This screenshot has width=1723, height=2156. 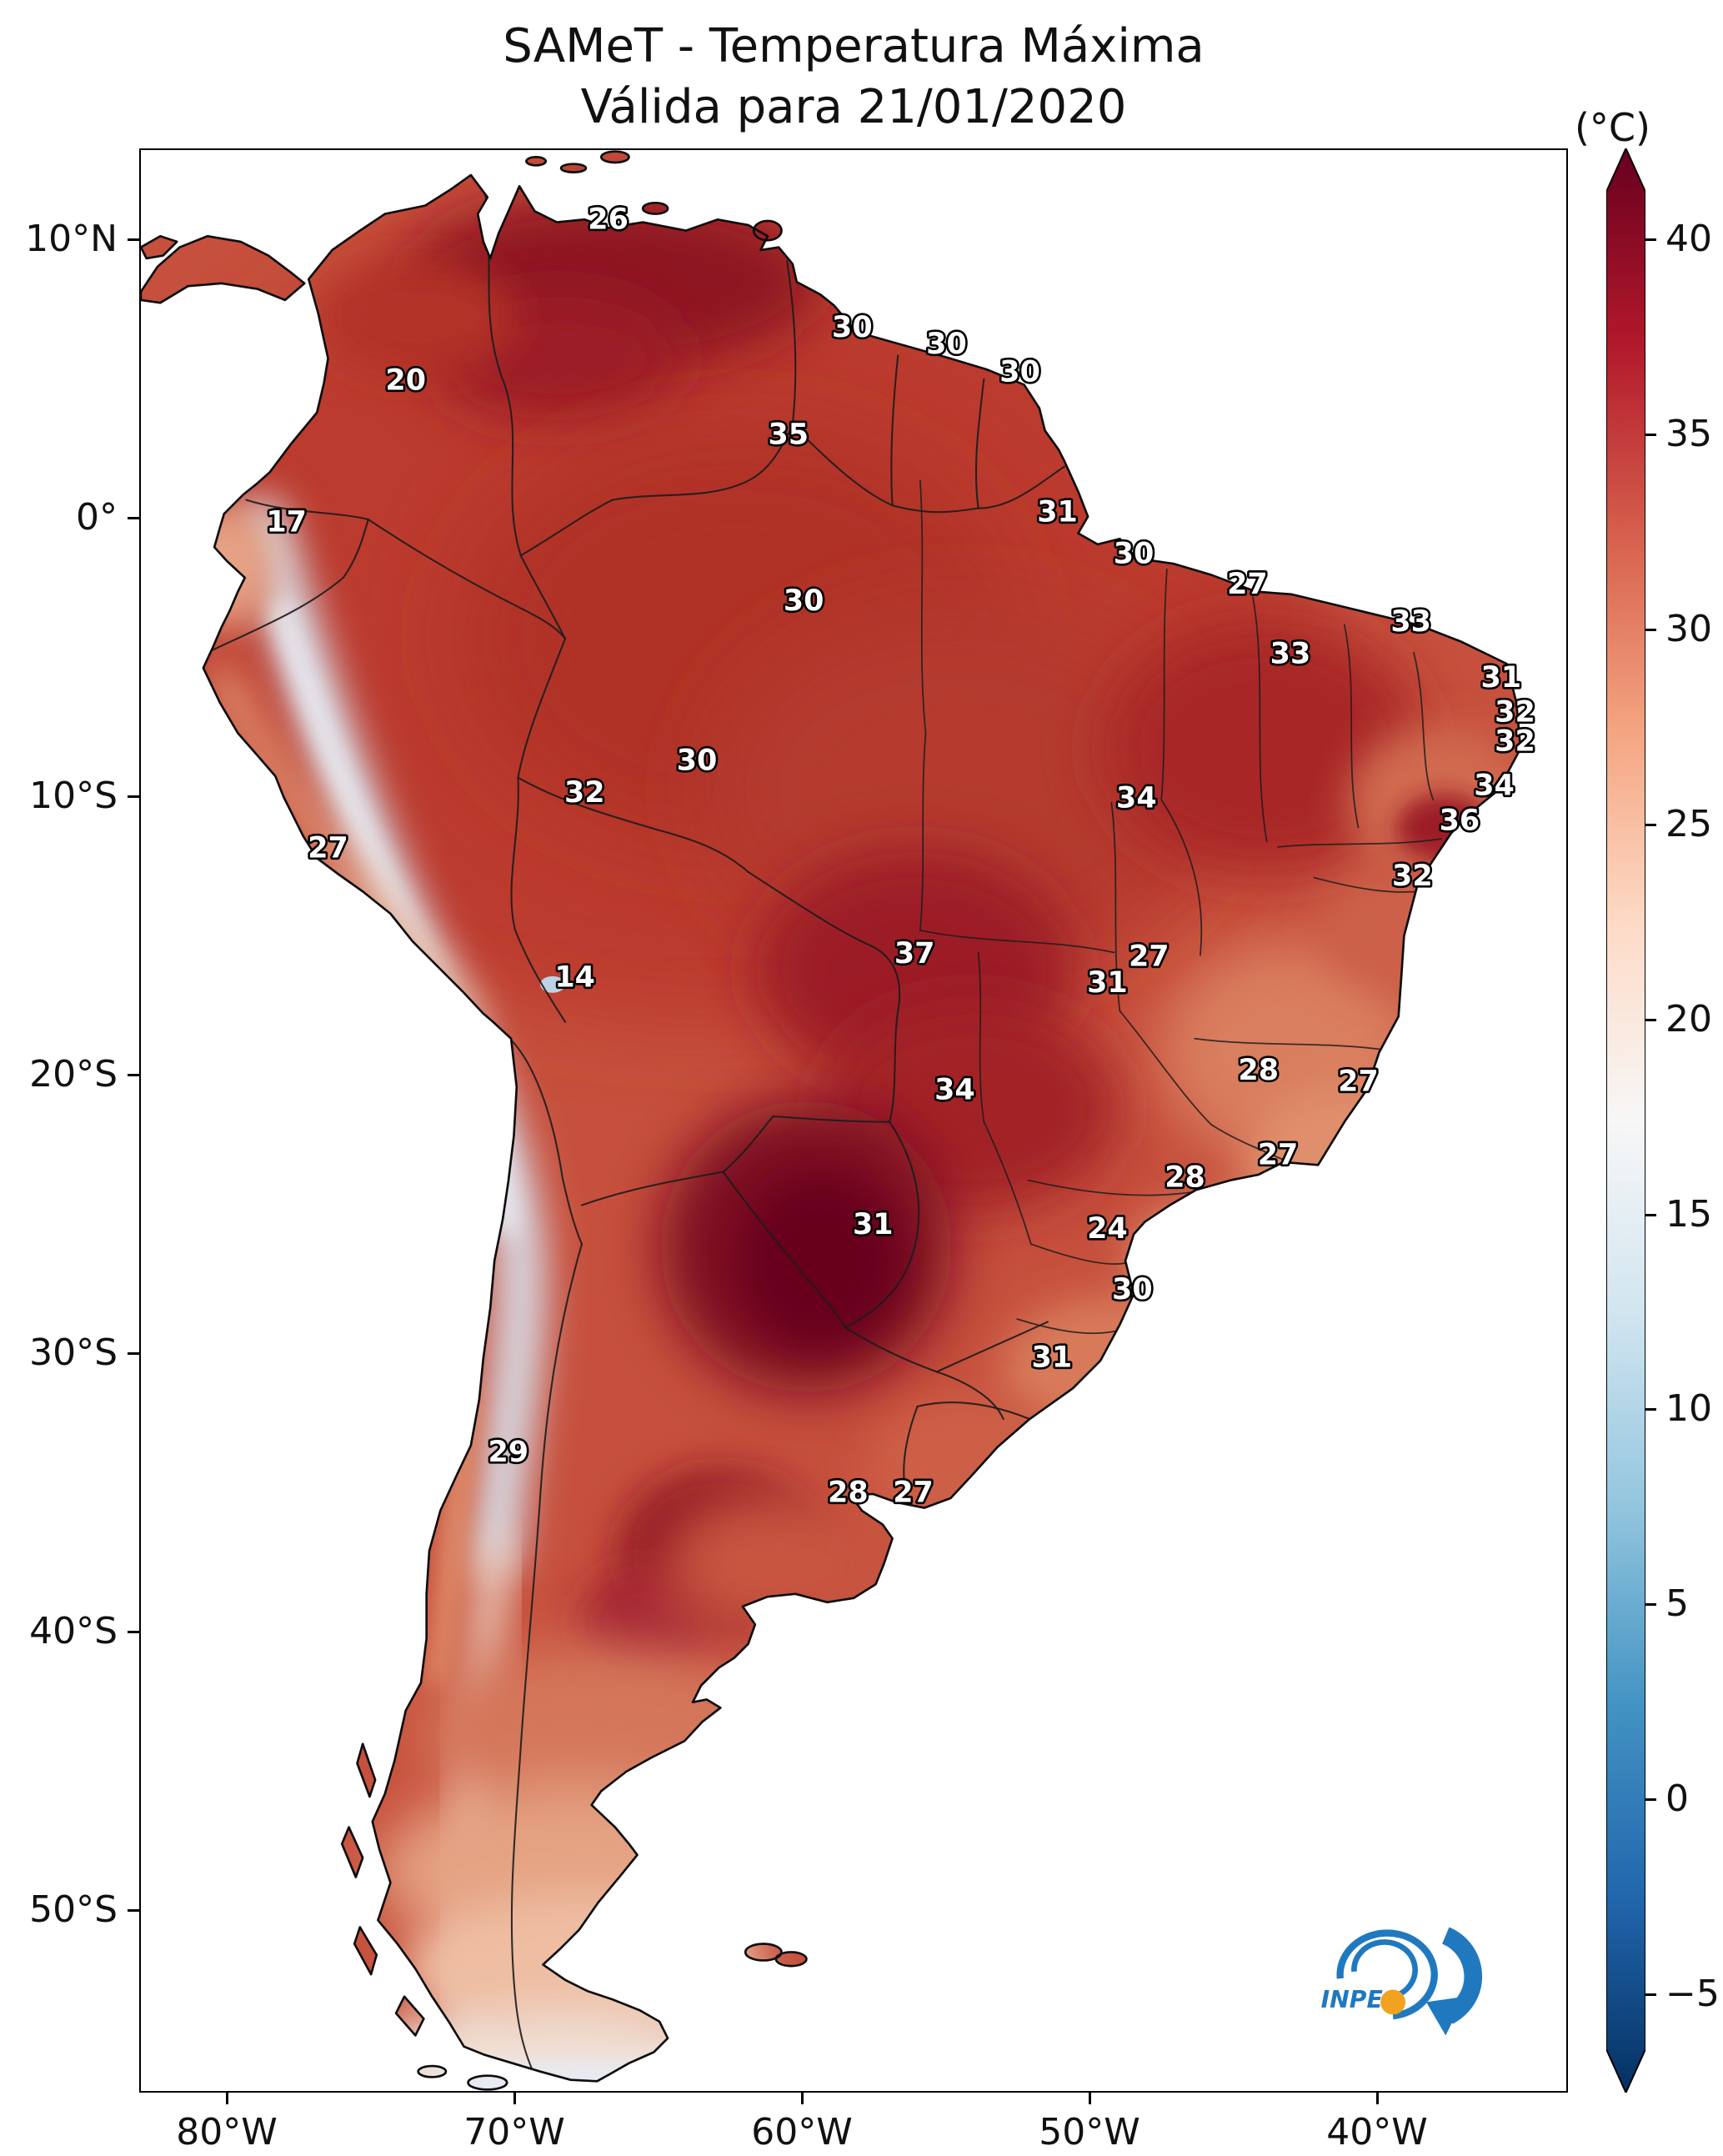 I want to click on colorbar-tick-label: 20, so click(x=1688, y=1019).